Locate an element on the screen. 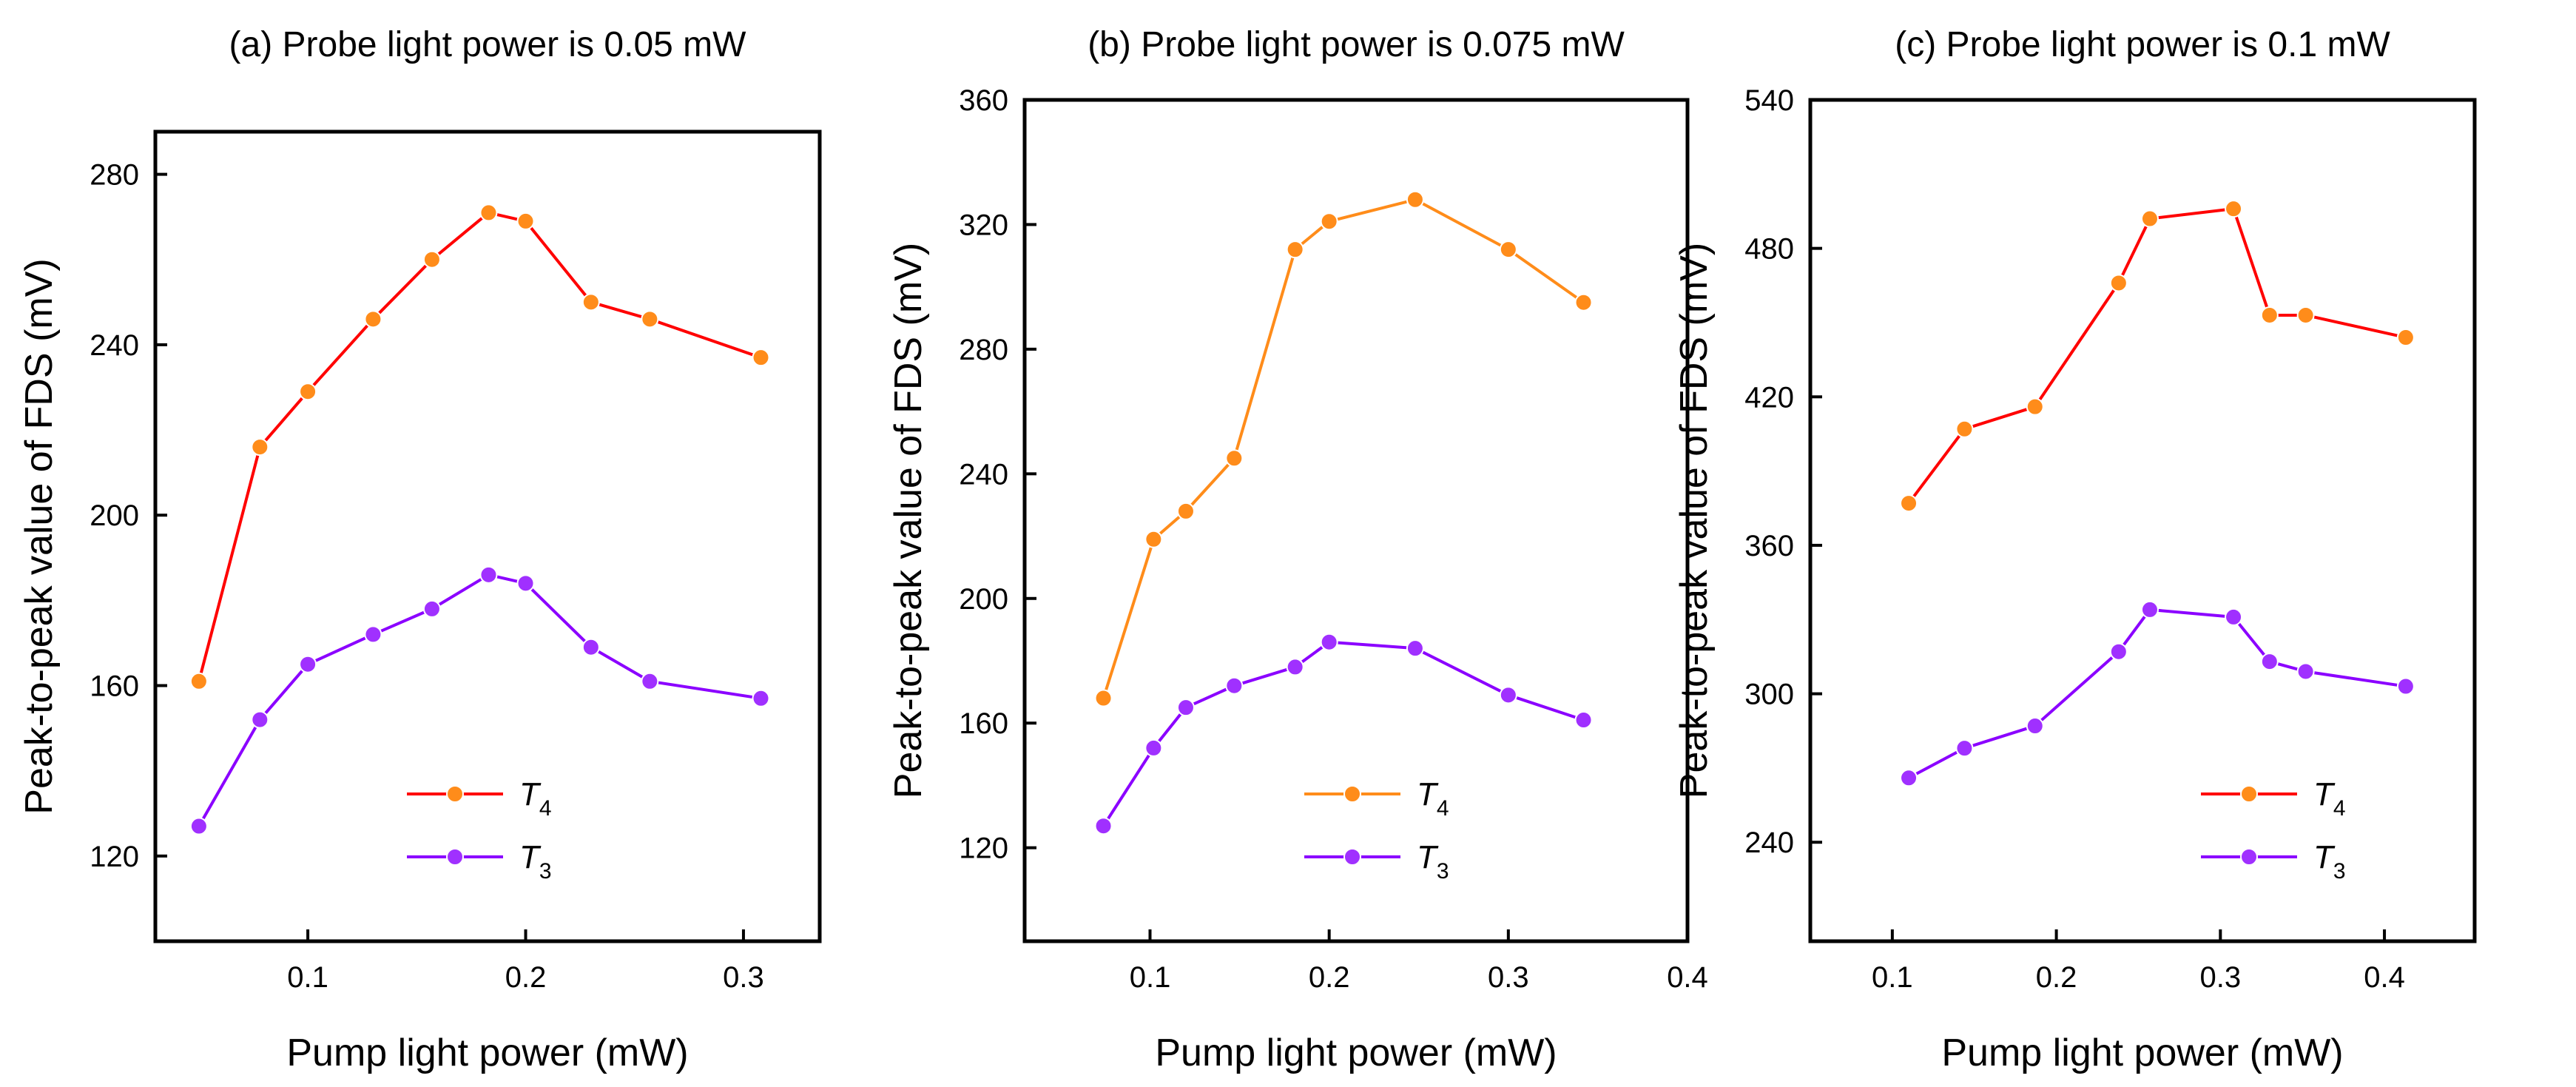  y-tick-label: 160 is located at coordinates (983, 723).